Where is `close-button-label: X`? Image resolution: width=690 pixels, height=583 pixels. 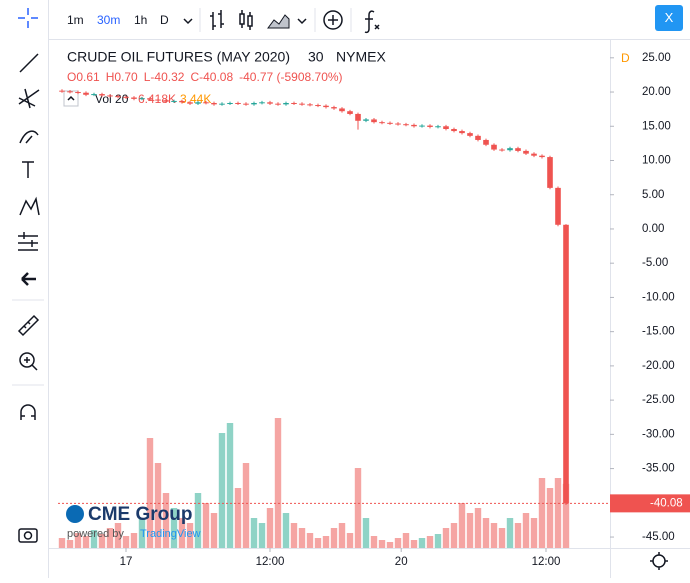
close-button-label: X is located at coordinates (669, 17).